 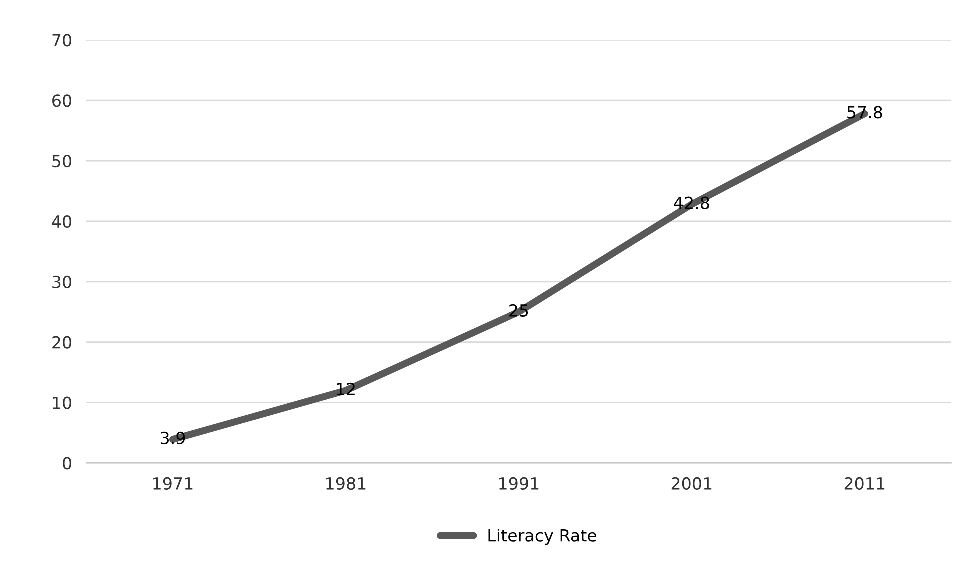 I want to click on y-tick-label: 60, so click(x=62, y=101).